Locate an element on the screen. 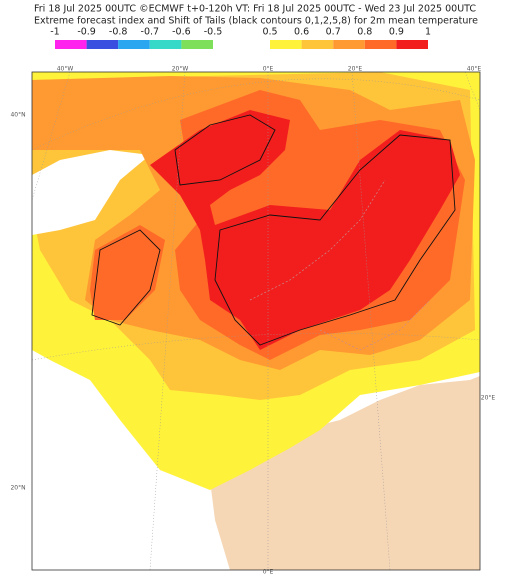 This screenshot has width=512, height=576. colorbar-tick-label: 0.9 is located at coordinates (396, 32).